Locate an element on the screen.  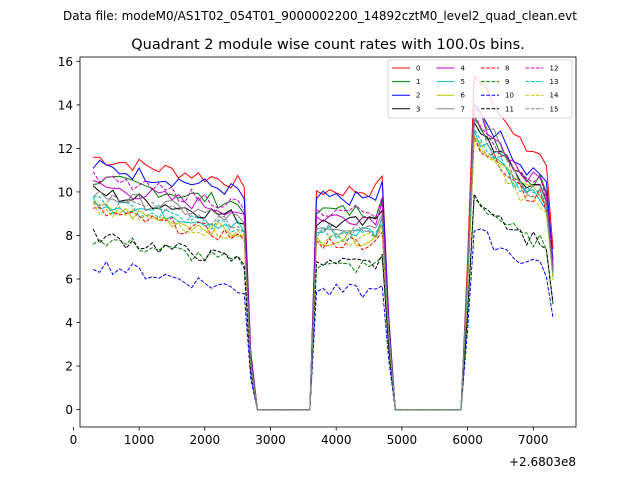
x-tick-label: 1000 is located at coordinates (139, 440).